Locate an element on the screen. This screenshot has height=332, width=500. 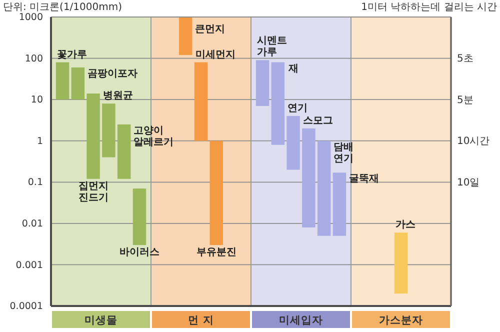
series-label: 꽃가루 is located at coordinates (71, 54).